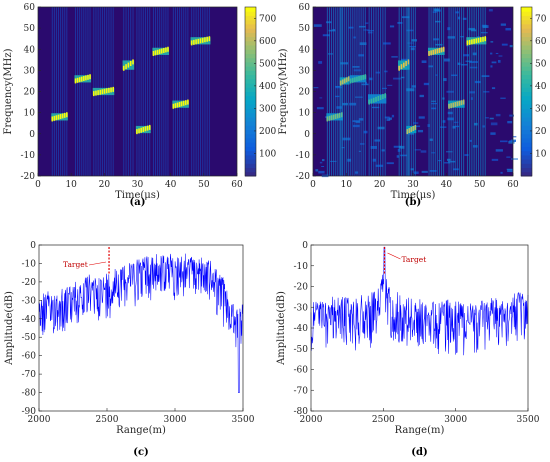 The image size is (550, 462). Describe the element at coordinates (420, 430) in the screenshot. I see `x-axis-label: Range(m)` at that location.